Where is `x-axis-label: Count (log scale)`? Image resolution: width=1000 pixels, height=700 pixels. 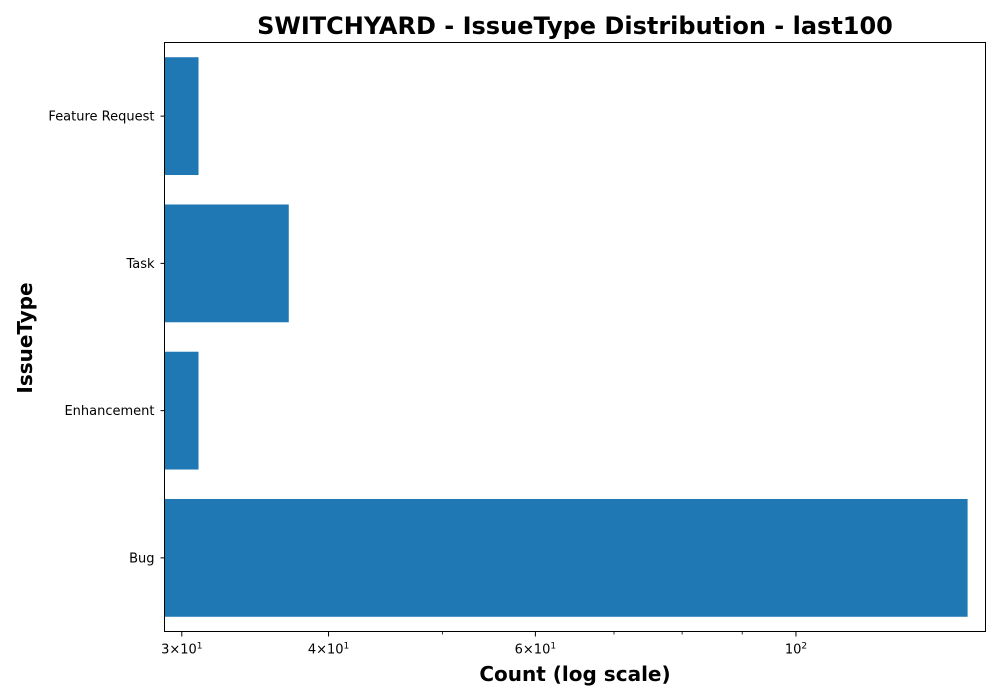 x-axis-label: Count (log scale) is located at coordinates (574, 674).